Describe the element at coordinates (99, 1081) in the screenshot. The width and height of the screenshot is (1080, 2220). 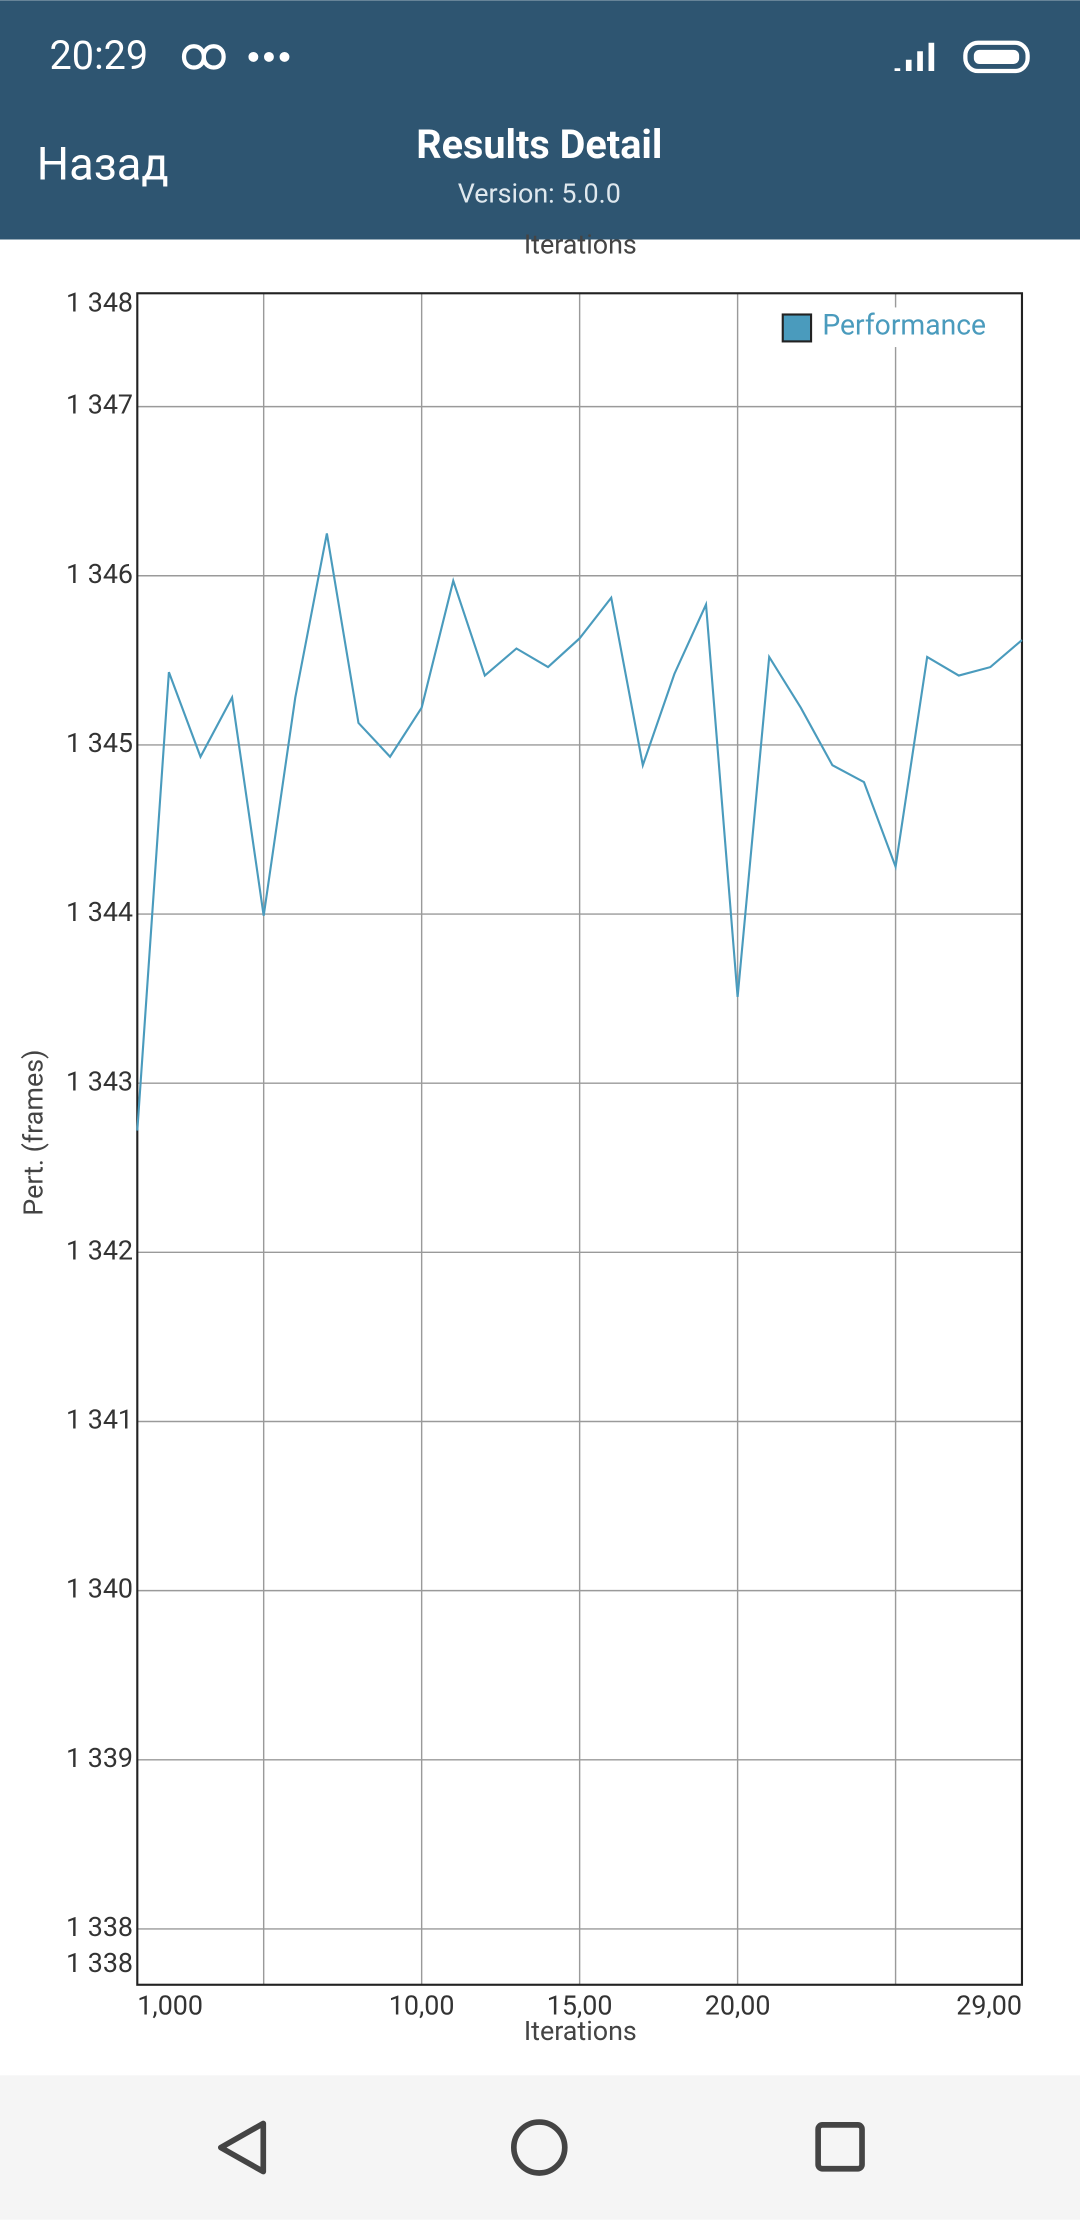
I see `y-tick-label: 1 343` at that location.